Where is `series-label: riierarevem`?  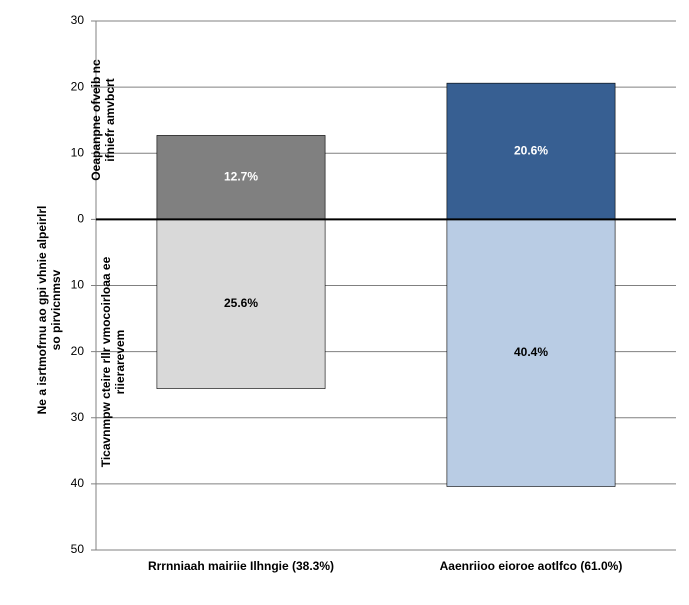 series-label: riierarevem is located at coordinates (120, 362).